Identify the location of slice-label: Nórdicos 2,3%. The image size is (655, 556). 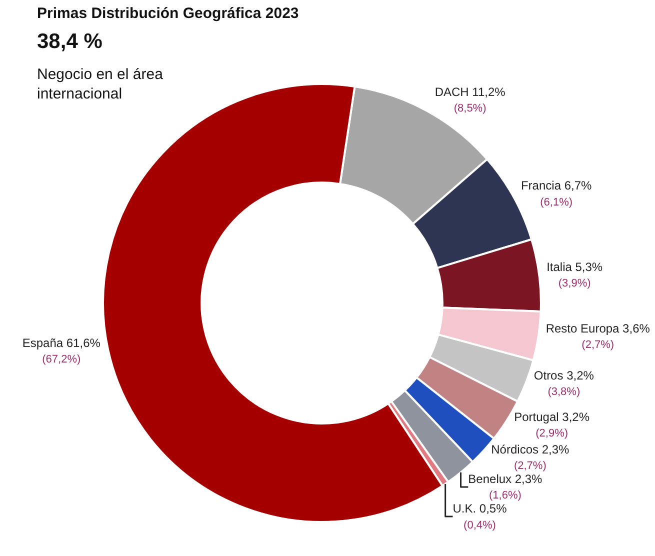
(530, 449).